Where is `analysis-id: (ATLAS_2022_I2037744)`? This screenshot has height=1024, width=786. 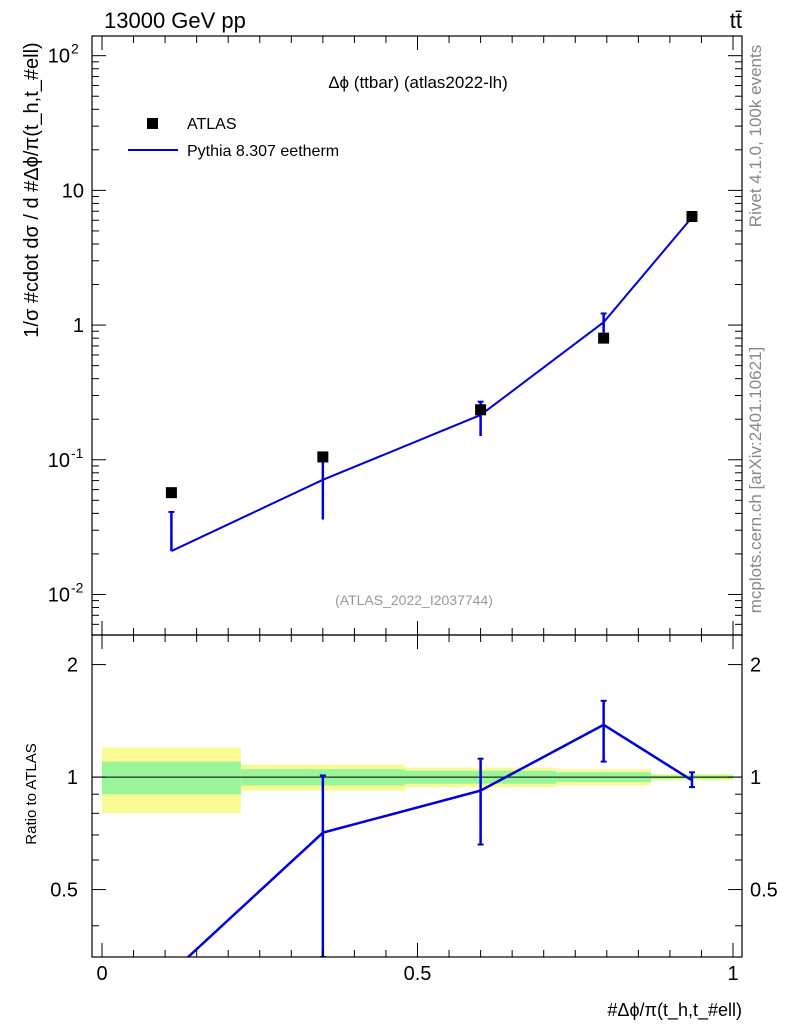
analysis-id: (ATLAS_2022_I2037744) is located at coordinates (414, 600).